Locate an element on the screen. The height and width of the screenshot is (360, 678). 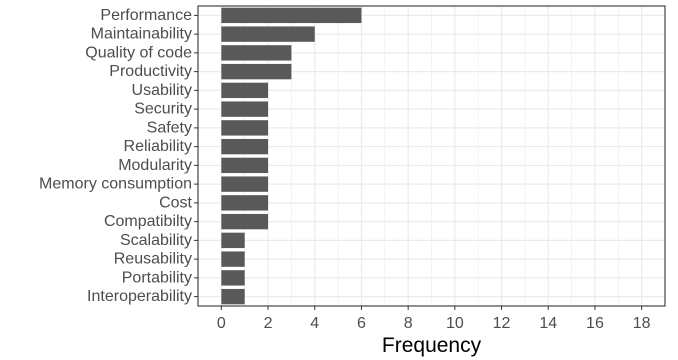
y-tick-label: Reusability is located at coordinates (153, 259).